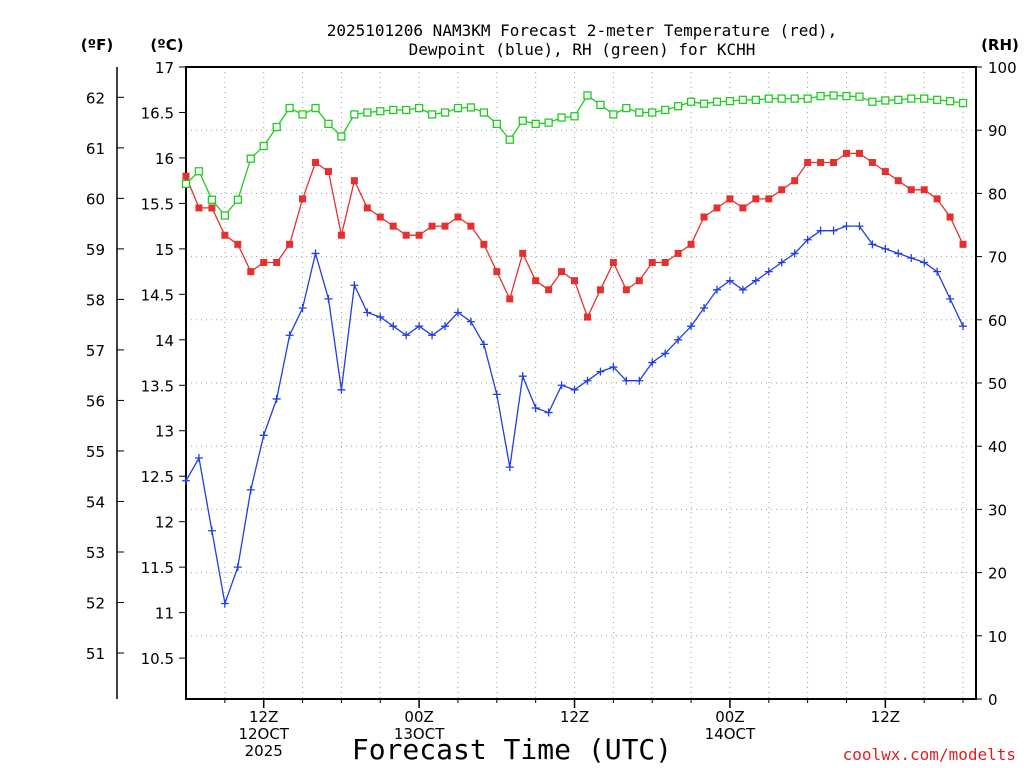 The height and width of the screenshot is (768, 1024). I want to click on celsius-tick-label: 13.5, so click(157, 386).